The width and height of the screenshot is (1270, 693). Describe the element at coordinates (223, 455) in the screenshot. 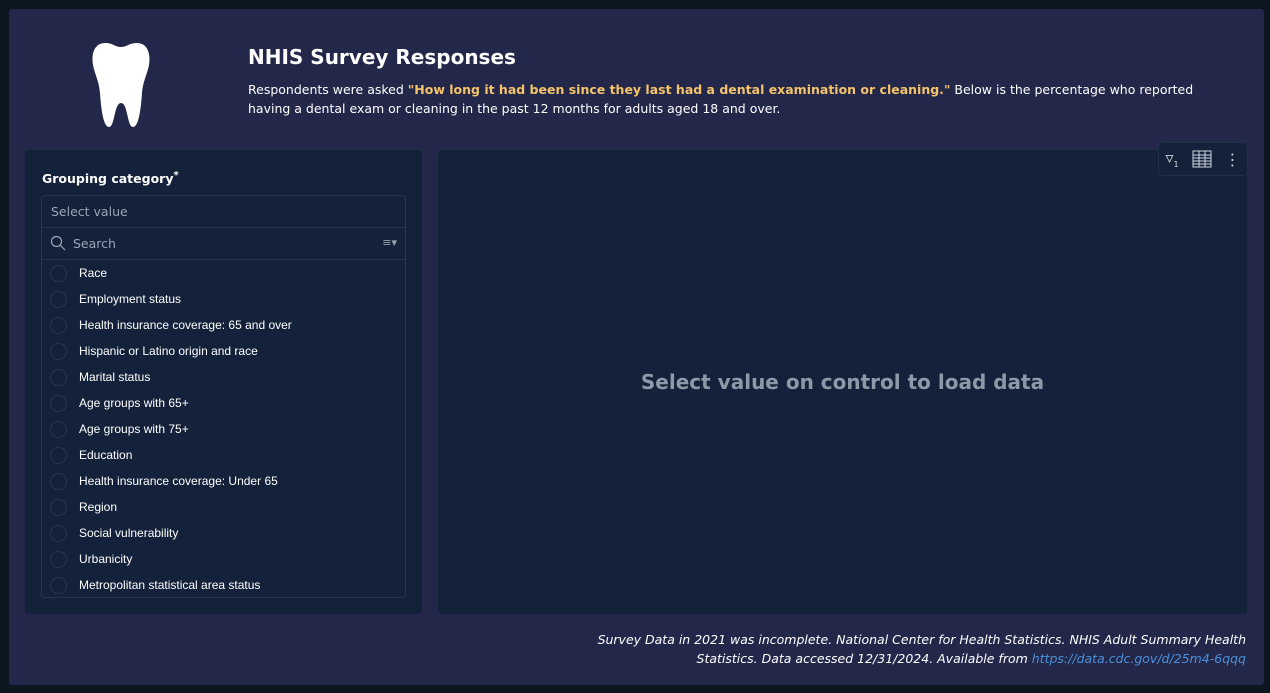

I see `option-item: Education` at that location.